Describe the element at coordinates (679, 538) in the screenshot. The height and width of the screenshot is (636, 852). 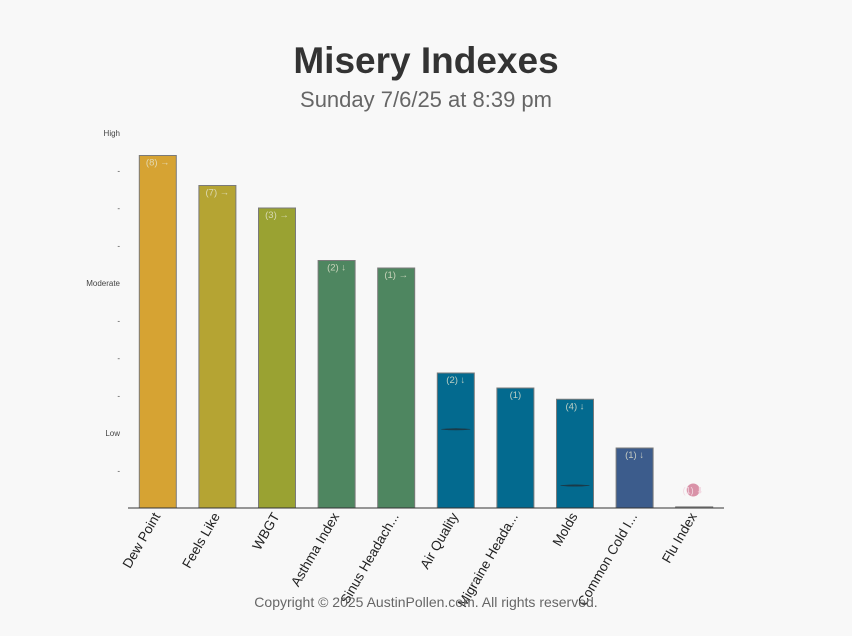
I see `x-tick-label: Flu Index` at that location.